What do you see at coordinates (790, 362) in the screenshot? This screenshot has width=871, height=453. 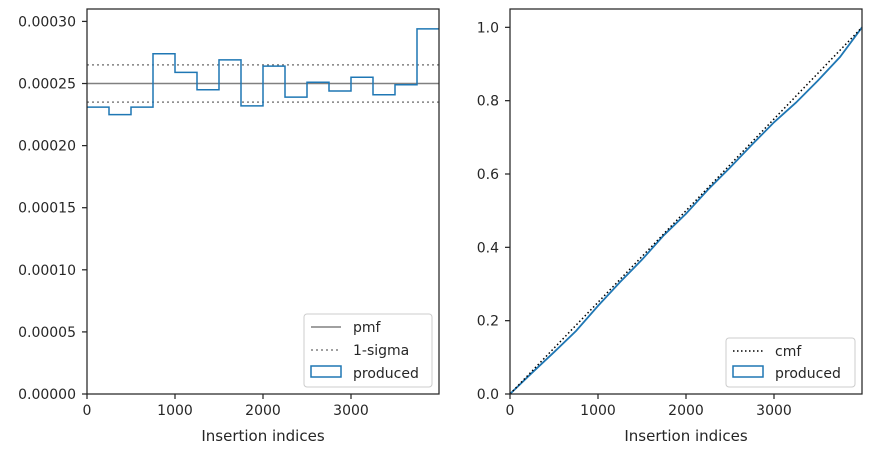 I see `legend: cmf produced` at bounding box center [790, 362].